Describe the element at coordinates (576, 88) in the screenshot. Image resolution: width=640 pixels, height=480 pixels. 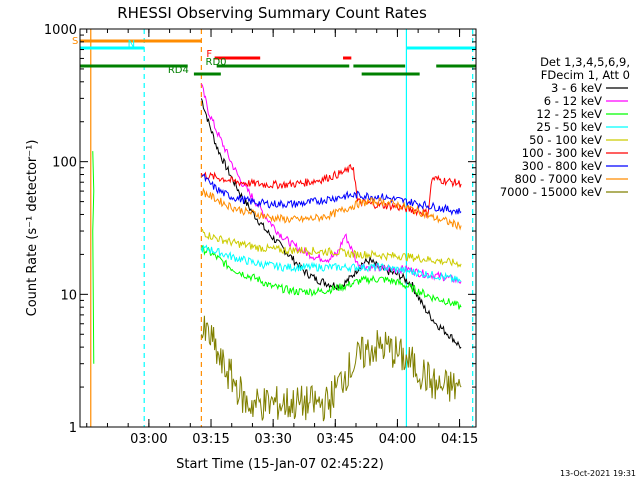
I see `legend-label: 3 - 6 keV` at that location.